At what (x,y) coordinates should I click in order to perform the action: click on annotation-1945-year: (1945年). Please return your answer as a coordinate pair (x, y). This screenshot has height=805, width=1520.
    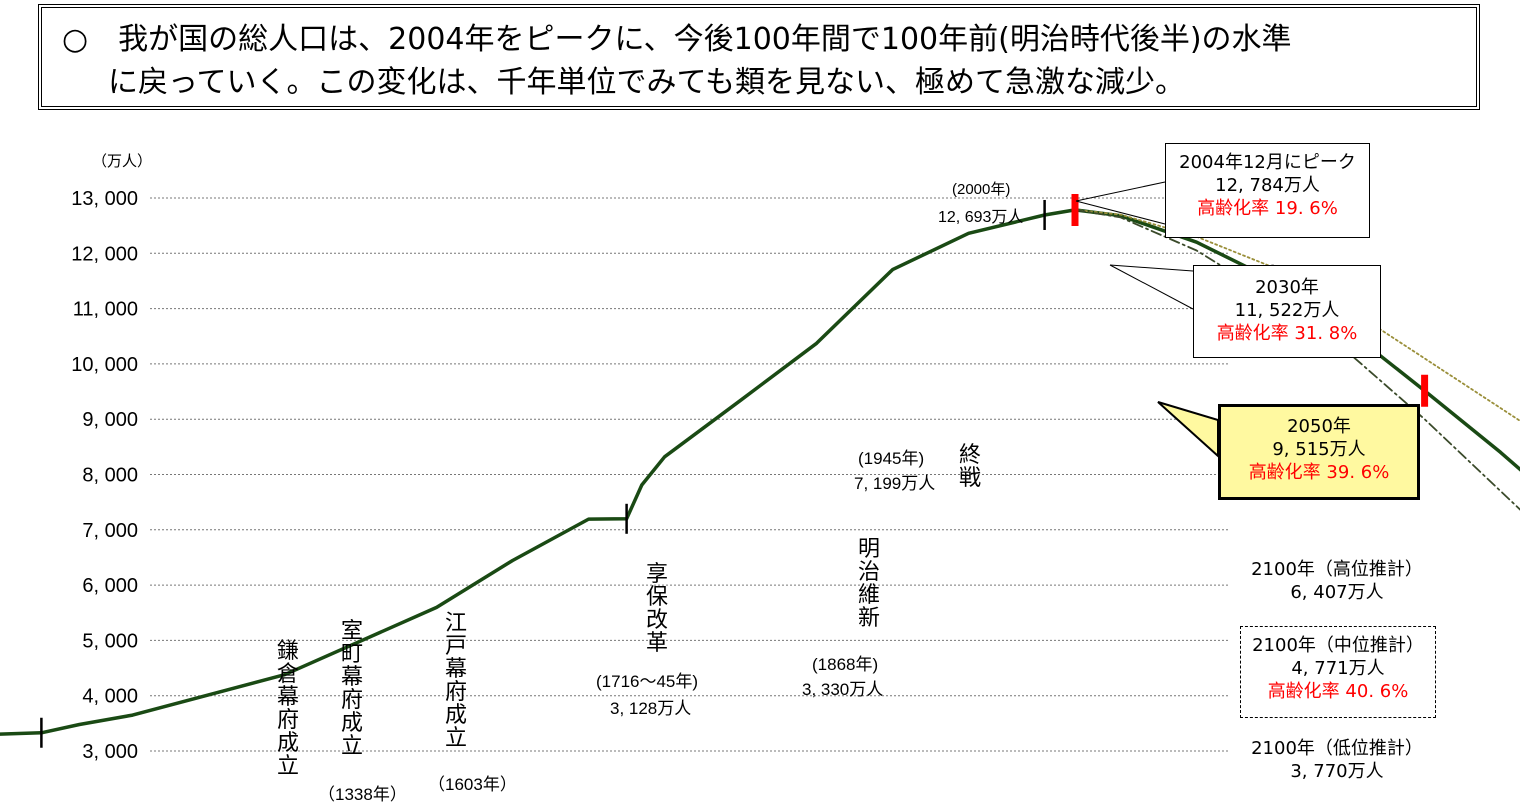
    Looking at the image, I should click on (891, 458).